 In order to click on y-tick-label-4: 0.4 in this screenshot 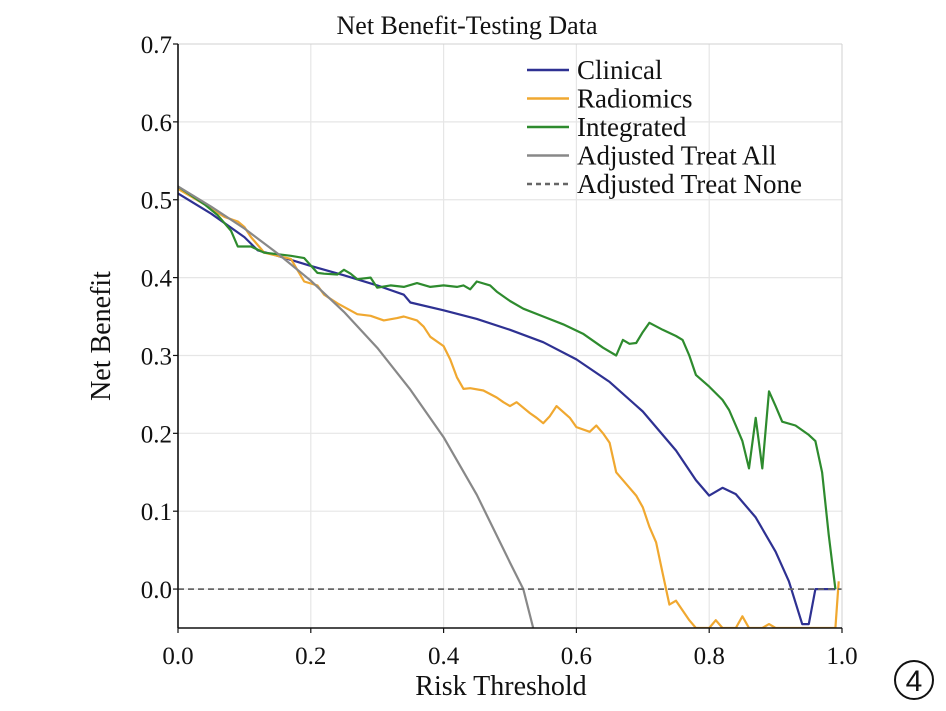, I will do `click(157, 279)`.